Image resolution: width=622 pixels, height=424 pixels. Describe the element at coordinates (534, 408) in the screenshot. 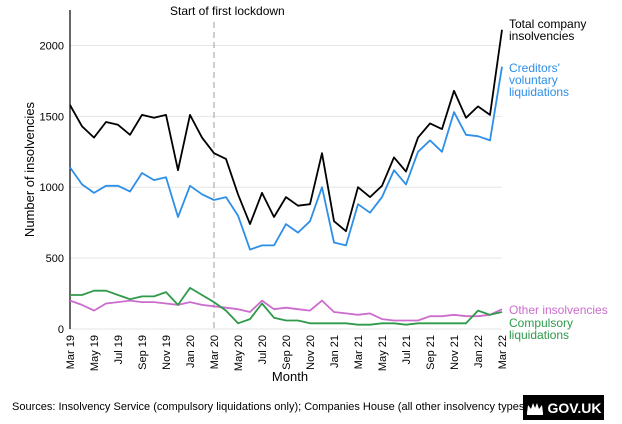

I see `crown-icon` at that location.